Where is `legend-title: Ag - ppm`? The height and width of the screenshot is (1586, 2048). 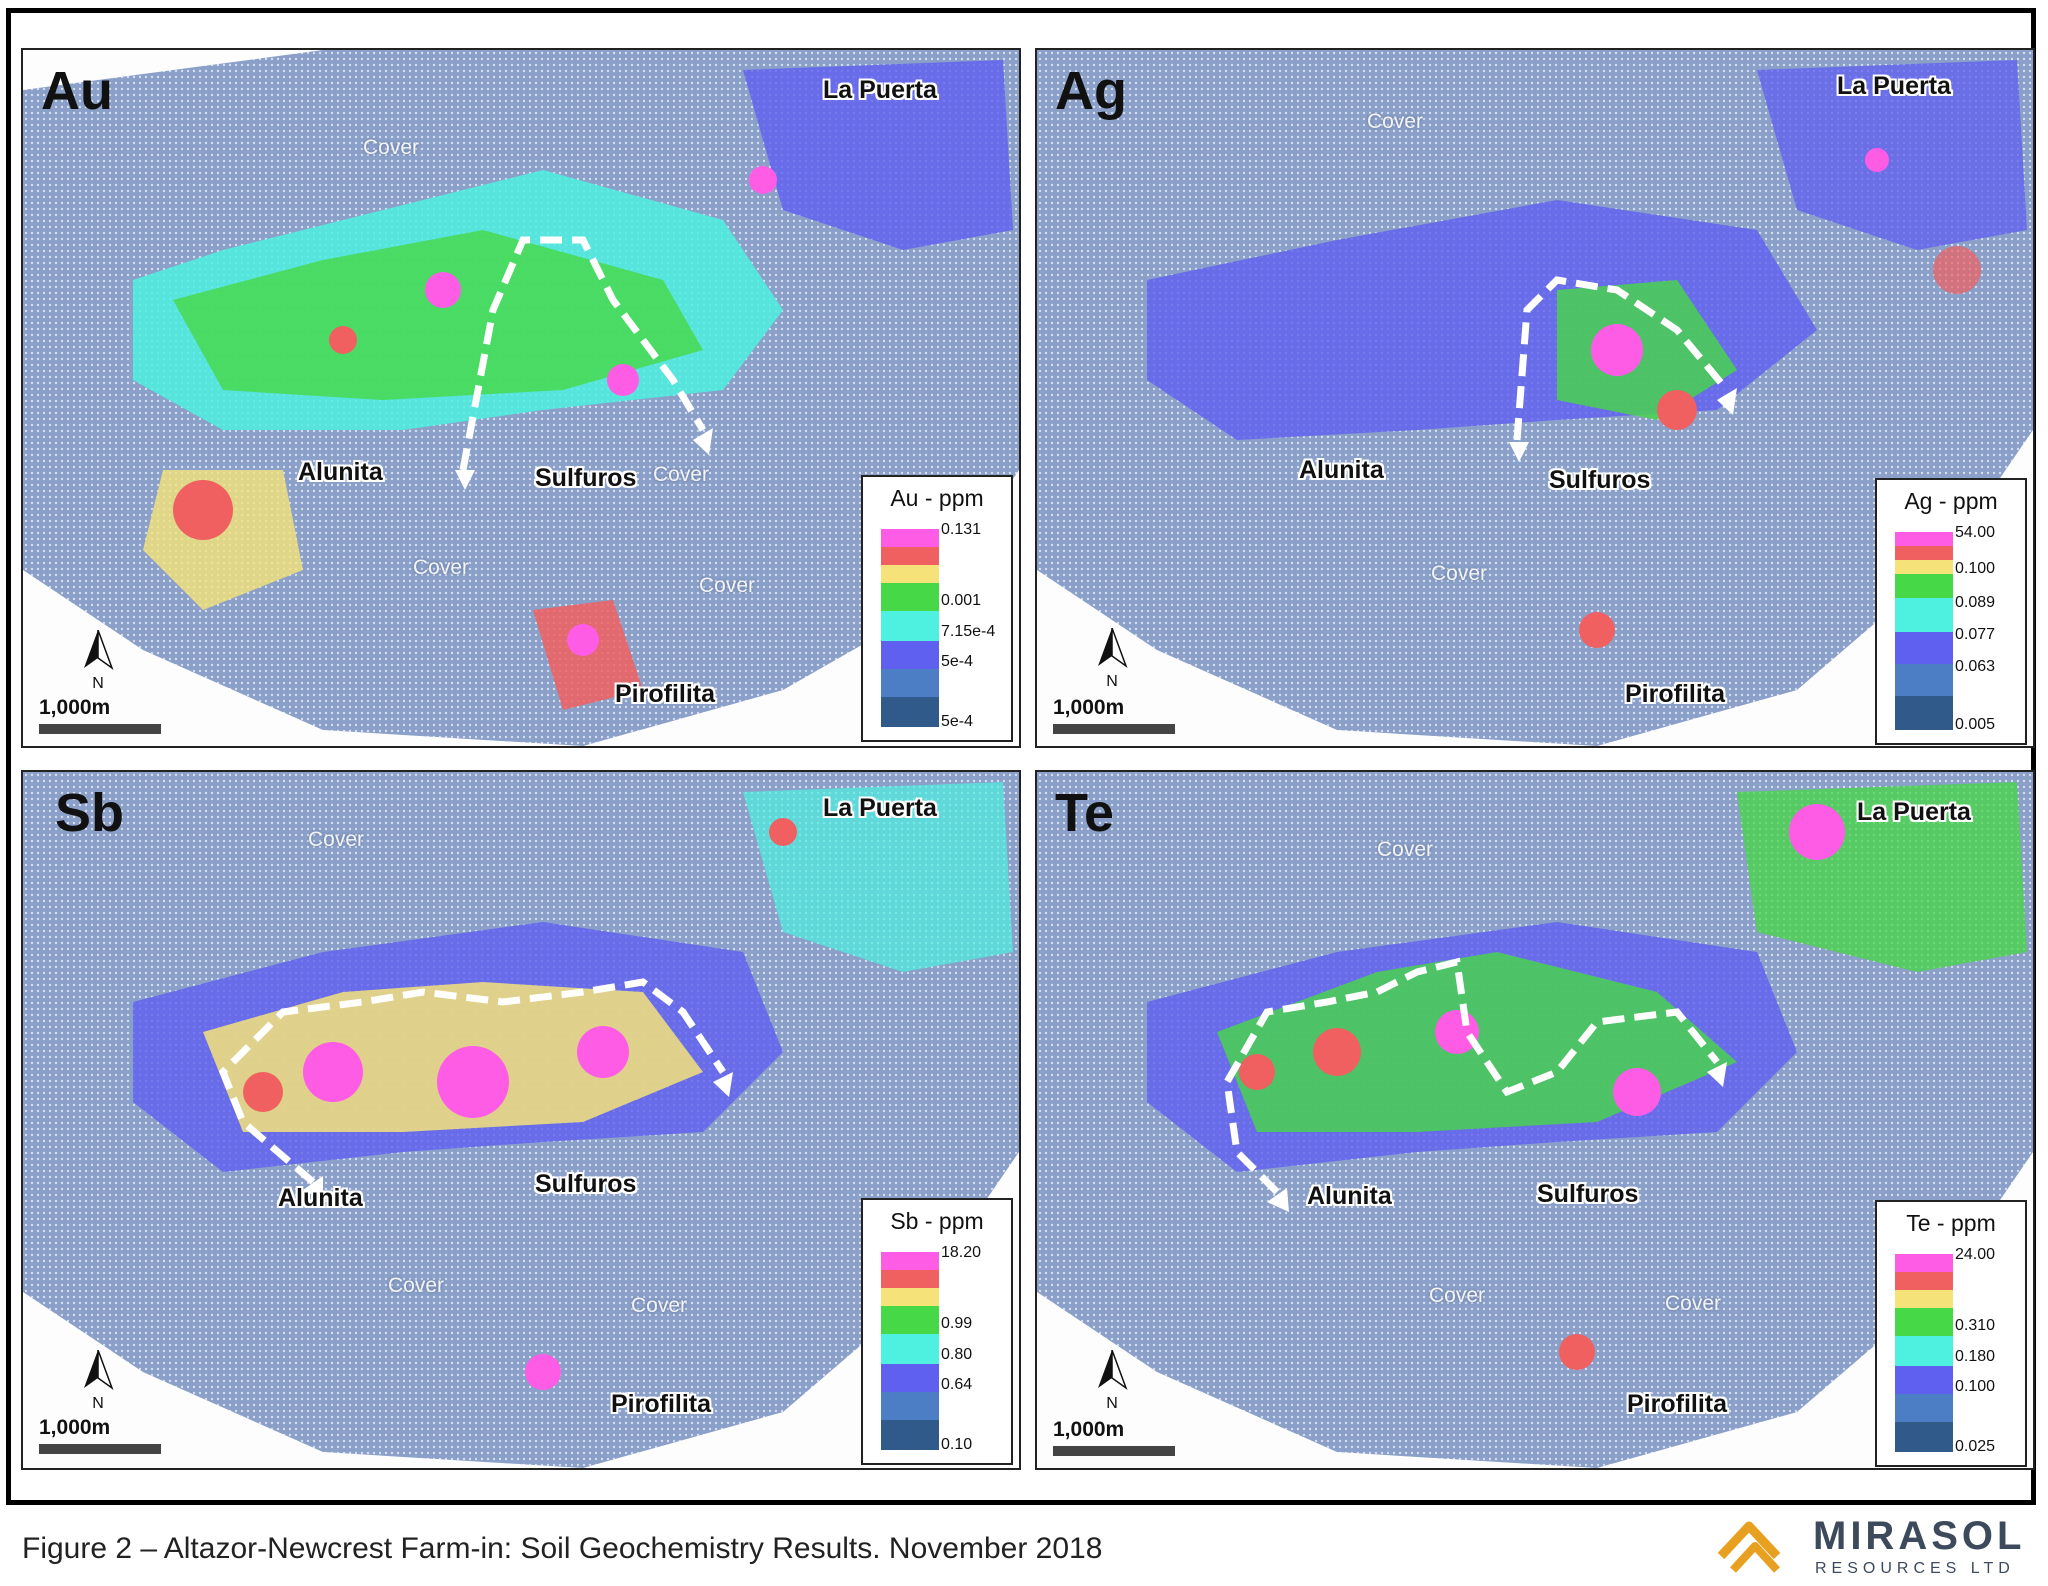 legend-title: Ag - ppm is located at coordinates (1951, 501).